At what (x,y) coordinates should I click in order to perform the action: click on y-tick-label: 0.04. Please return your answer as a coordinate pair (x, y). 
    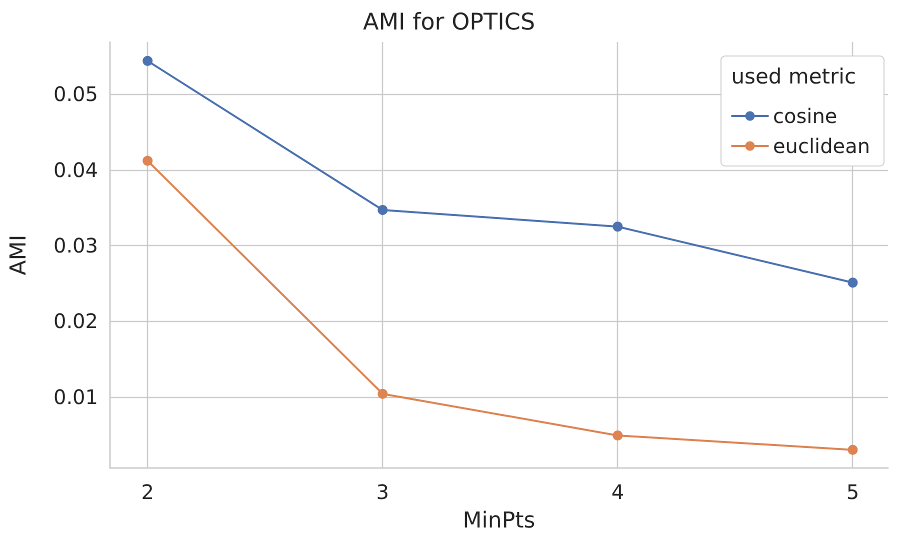
    Looking at the image, I should click on (75, 170).